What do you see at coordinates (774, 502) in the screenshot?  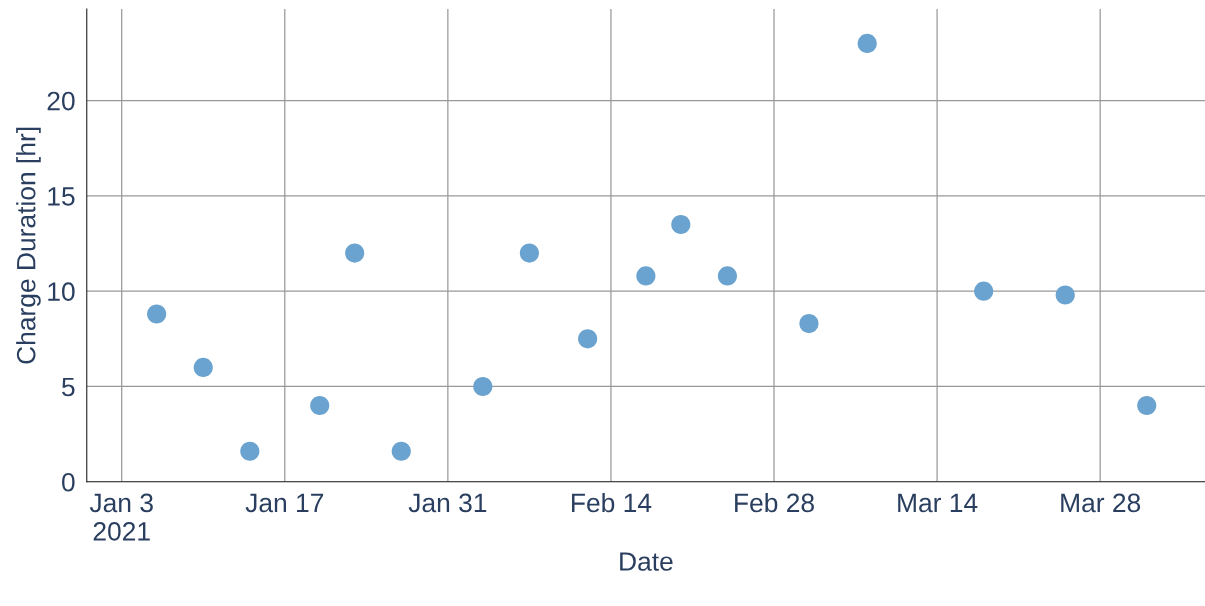 I see `x-tick-label: Feb 28` at bounding box center [774, 502].